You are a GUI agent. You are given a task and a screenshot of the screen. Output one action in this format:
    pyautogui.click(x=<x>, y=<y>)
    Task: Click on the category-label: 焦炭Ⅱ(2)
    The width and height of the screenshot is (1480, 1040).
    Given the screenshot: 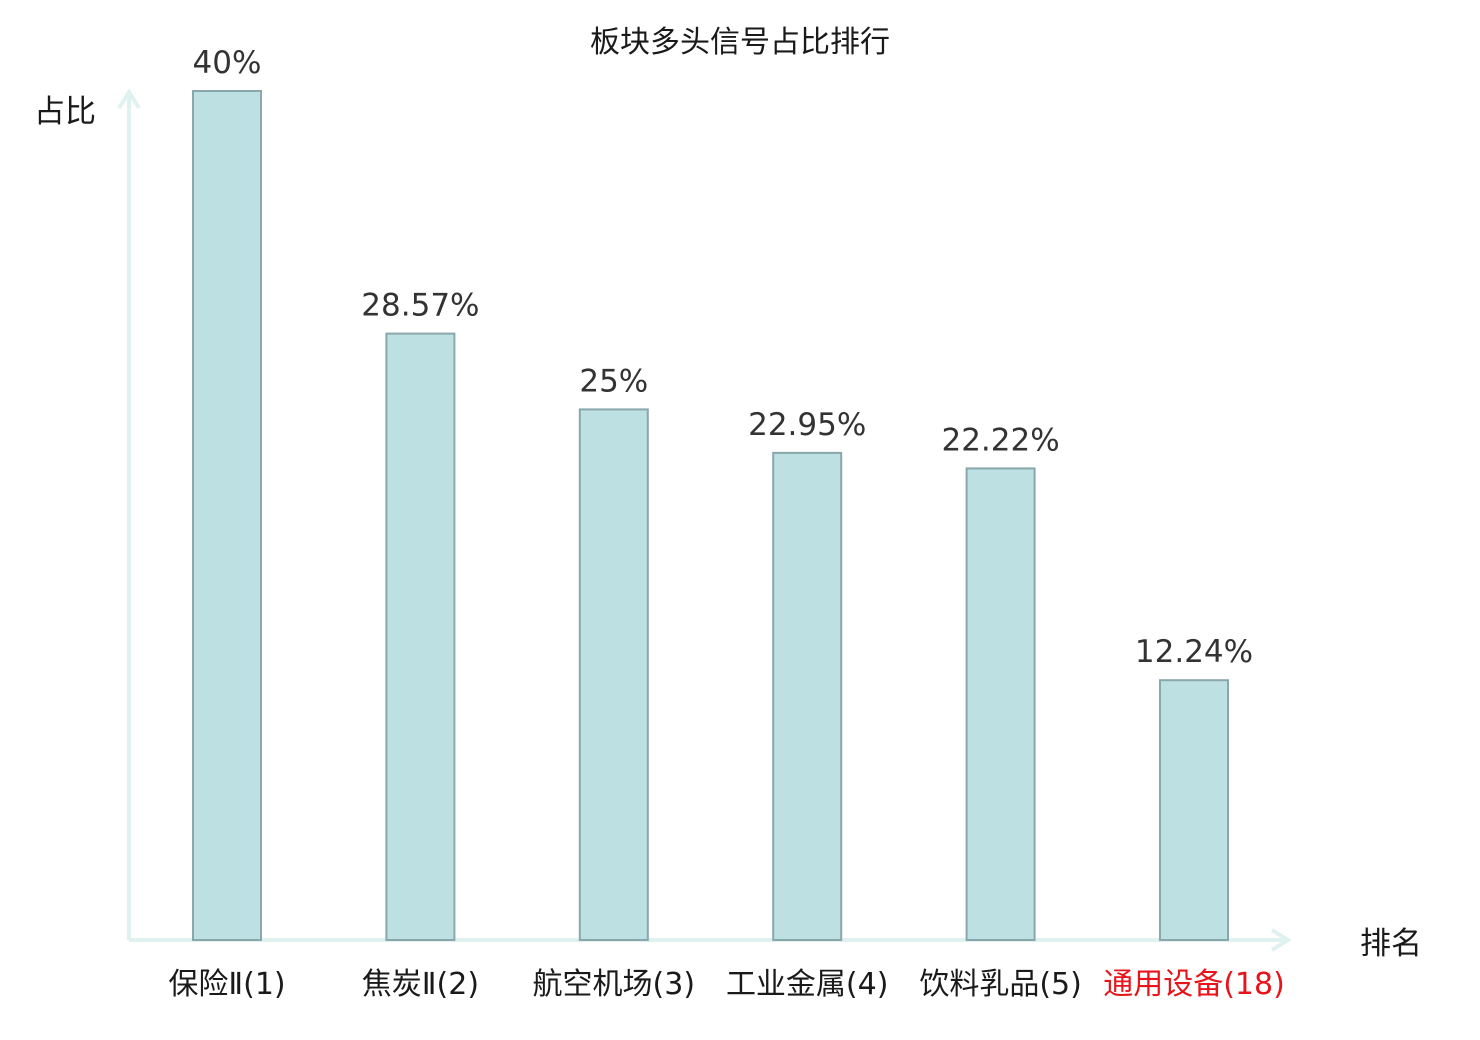 What is the action you would take?
    pyautogui.click(x=420, y=984)
    